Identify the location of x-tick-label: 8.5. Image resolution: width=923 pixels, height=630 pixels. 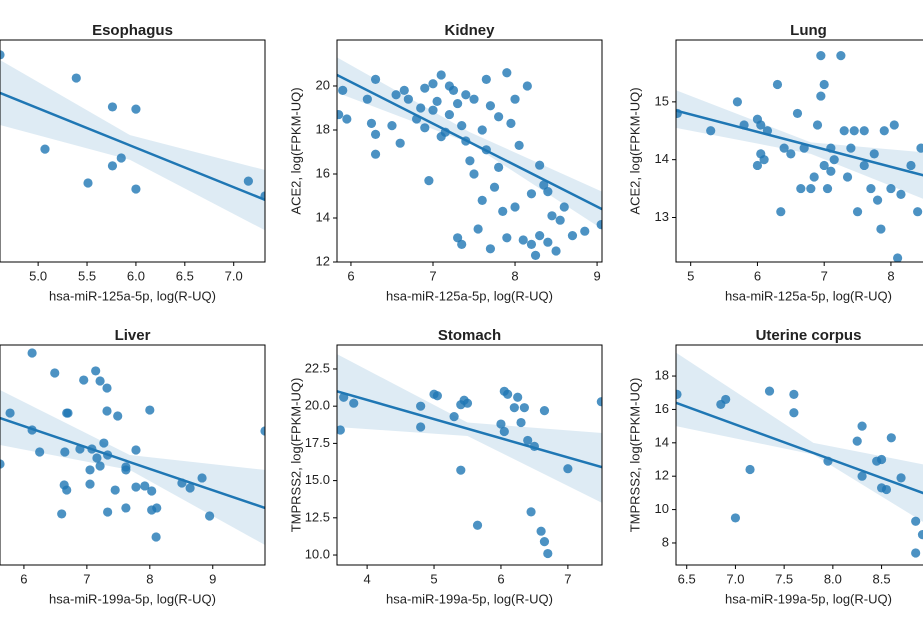
(882, 578).